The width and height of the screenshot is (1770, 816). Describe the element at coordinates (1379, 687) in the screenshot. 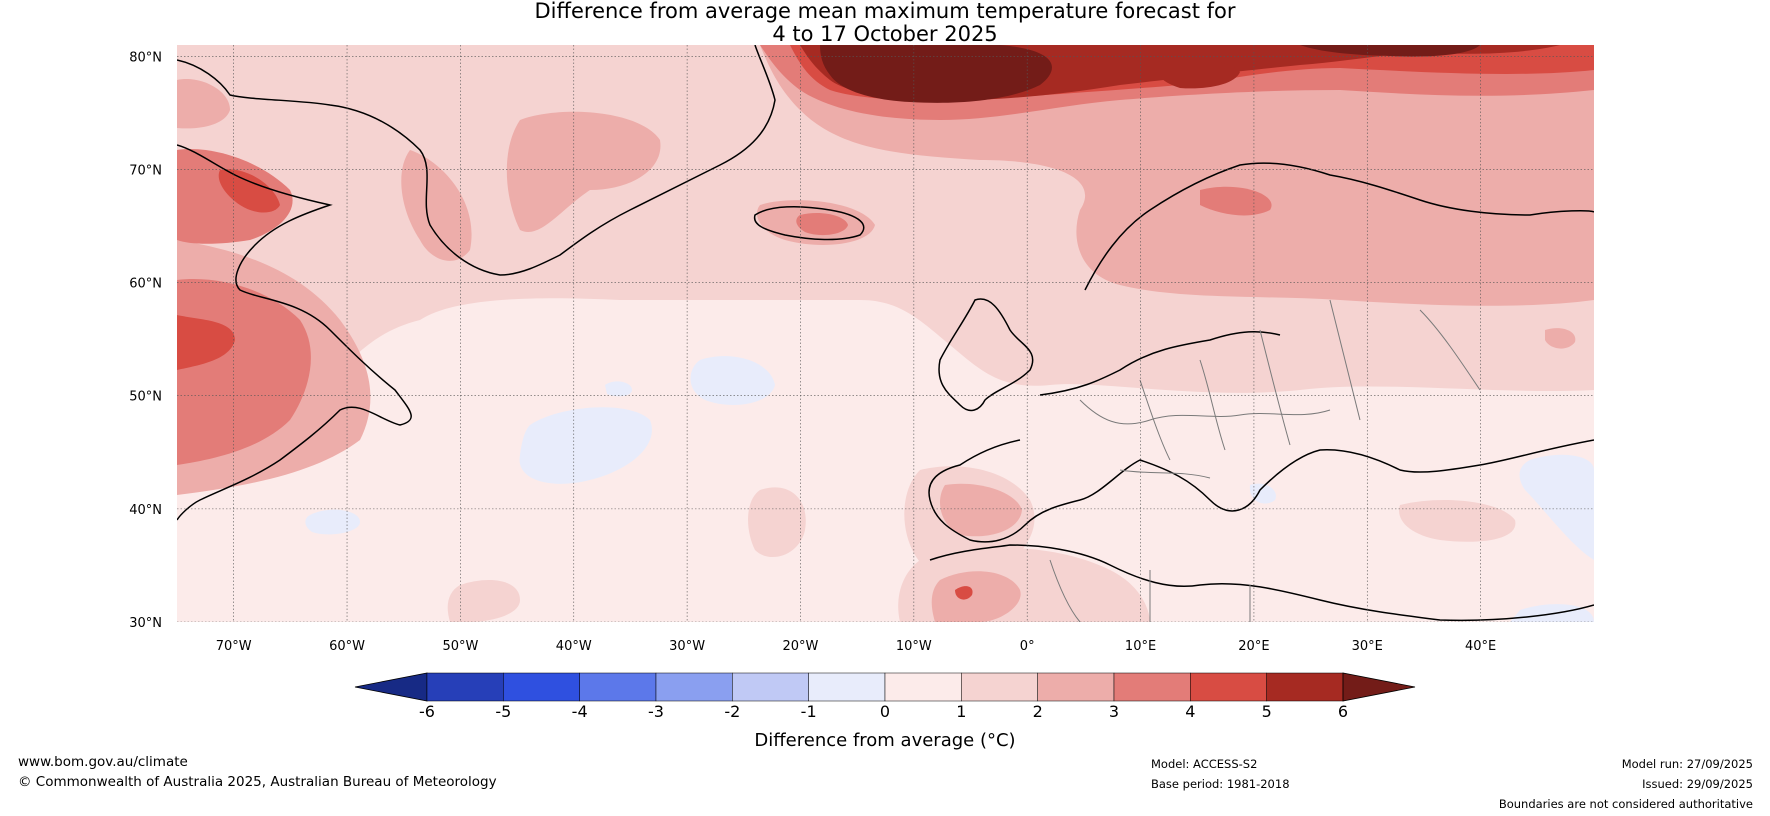

I see `colorbar-extend-high` at that location.